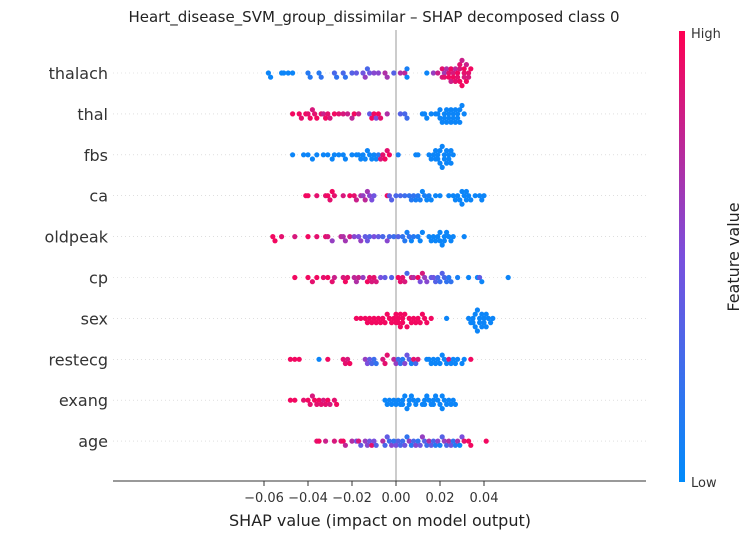  I want to click on x-tick-label: −0.02, so click(352, 498).